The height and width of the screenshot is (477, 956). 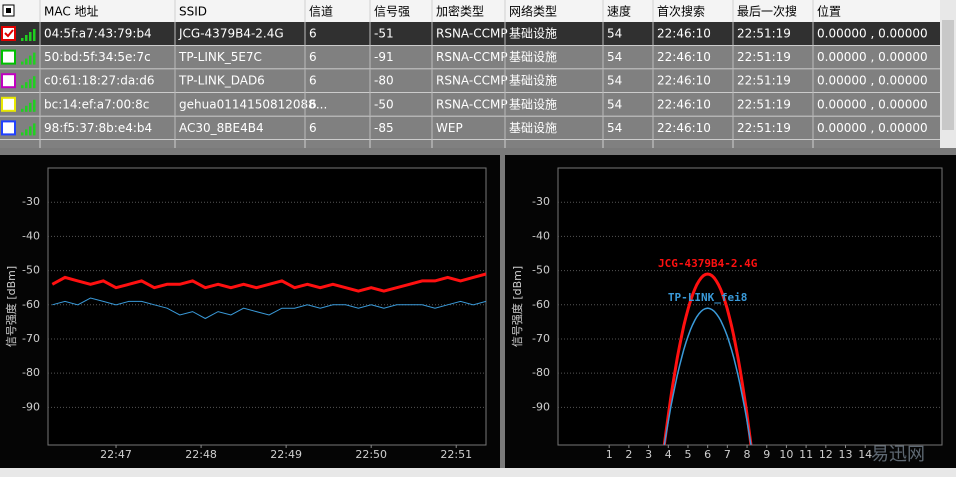 I want to click on partial-row, so click(x=470, y=144).